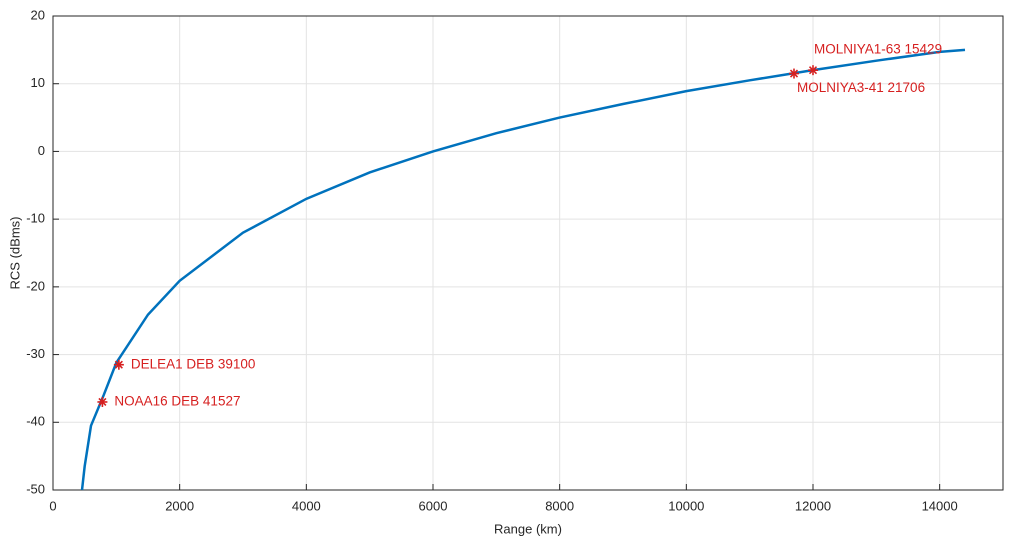 The height and width of the screenshot is (545, 1024). What do you see at coordinates (528, 528) in the screenshot?
I see `x-axis-label: Range (km)` at bounding box center [528, 528].